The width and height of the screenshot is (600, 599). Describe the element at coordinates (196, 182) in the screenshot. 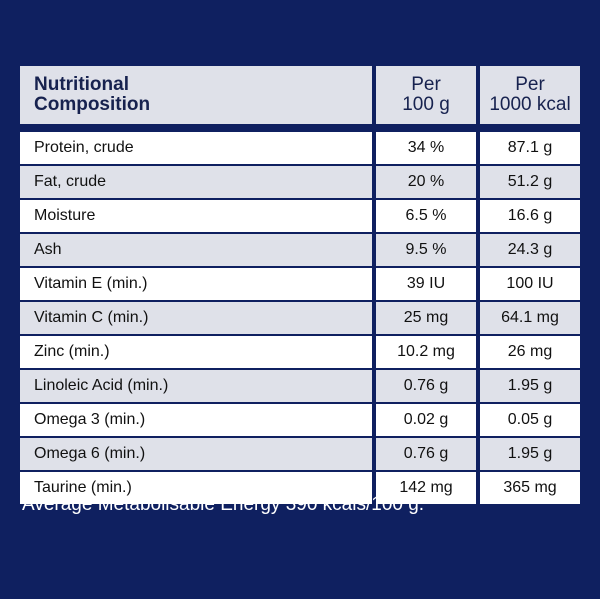

I see `nutrient-label: Fat, crude` at that location.